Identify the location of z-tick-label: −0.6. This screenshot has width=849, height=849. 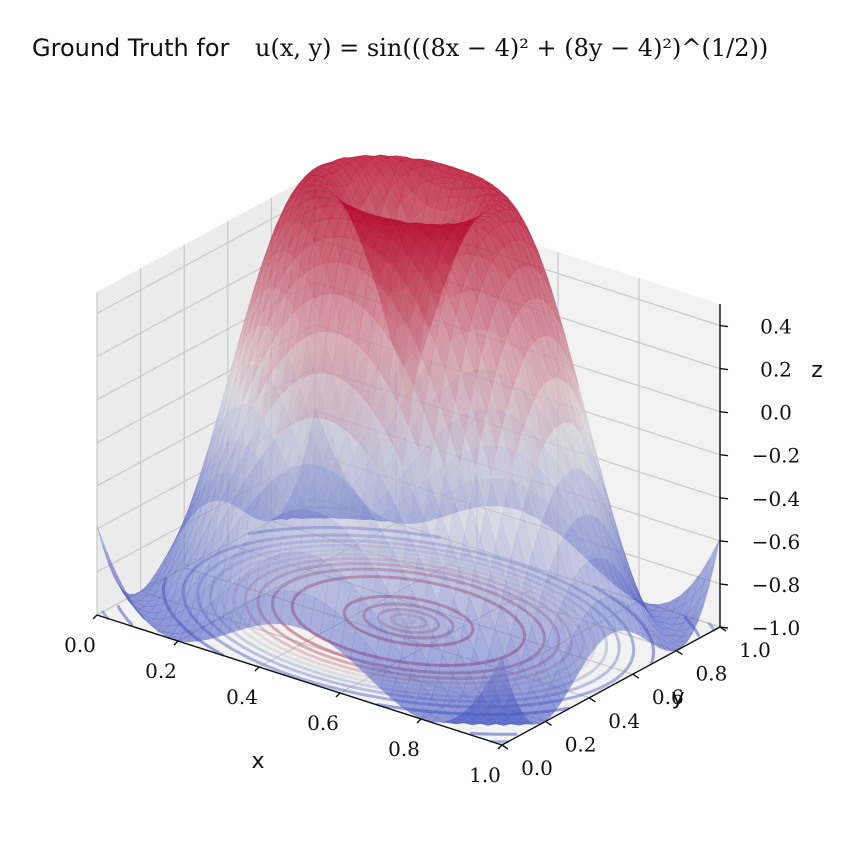
(776, 542).